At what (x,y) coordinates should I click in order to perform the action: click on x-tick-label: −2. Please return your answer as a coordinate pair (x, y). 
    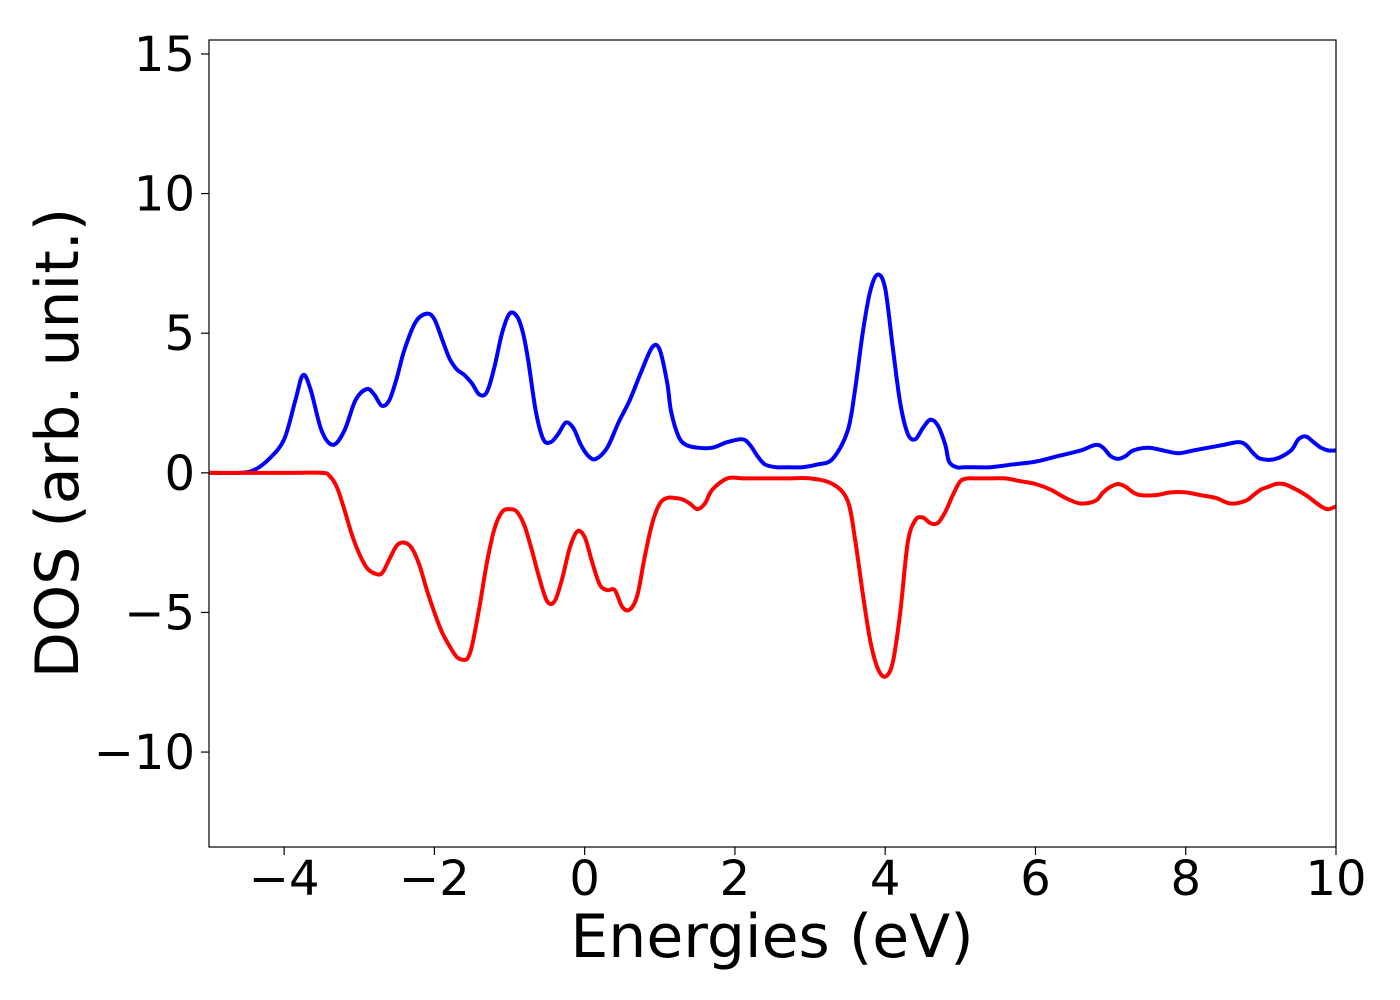
    Looking at the image, I should click on (434, 879).